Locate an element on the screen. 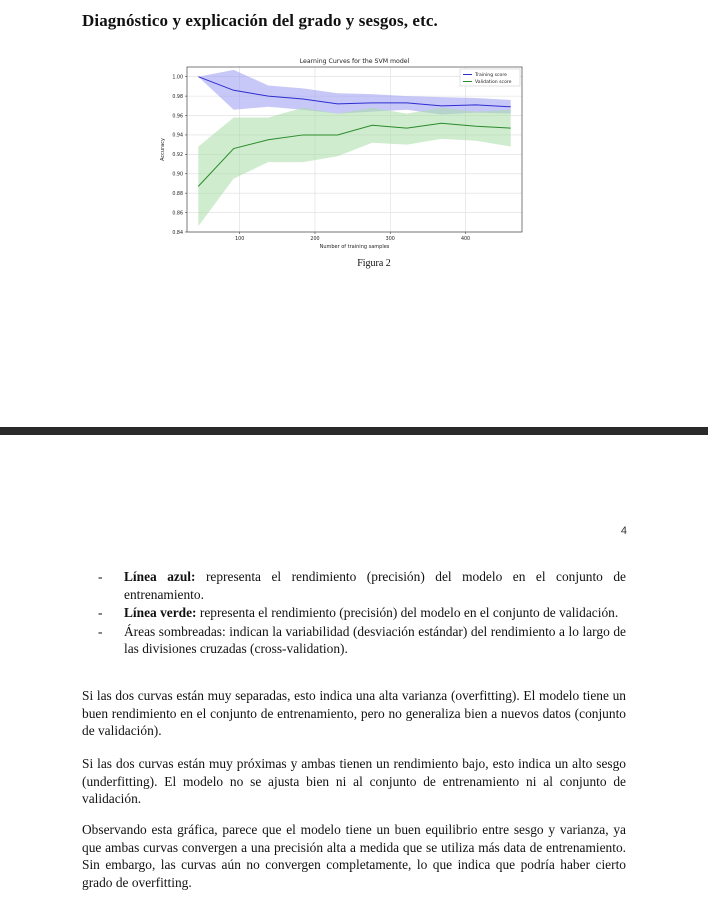 This screenshot has height=901, width=708. x-tick-label: 200 is located at coordinates (314, 239).